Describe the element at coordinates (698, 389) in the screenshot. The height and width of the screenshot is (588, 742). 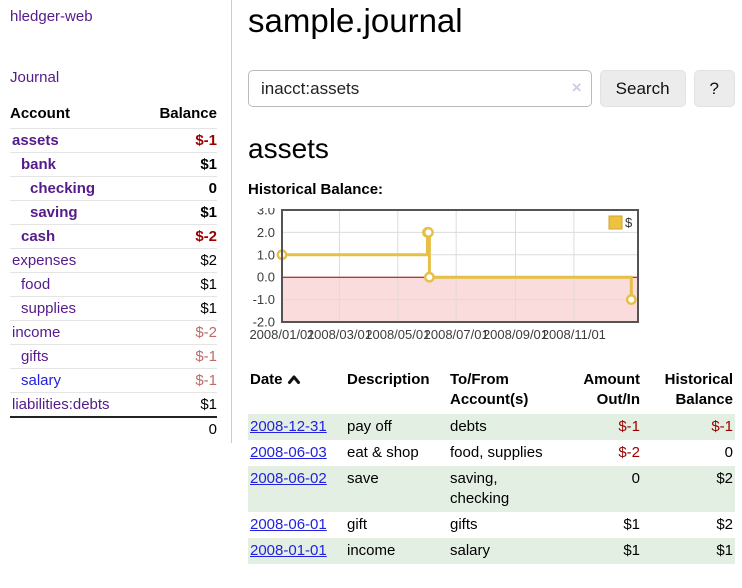
I see `register-header-balance: Historical Balance` at that location.